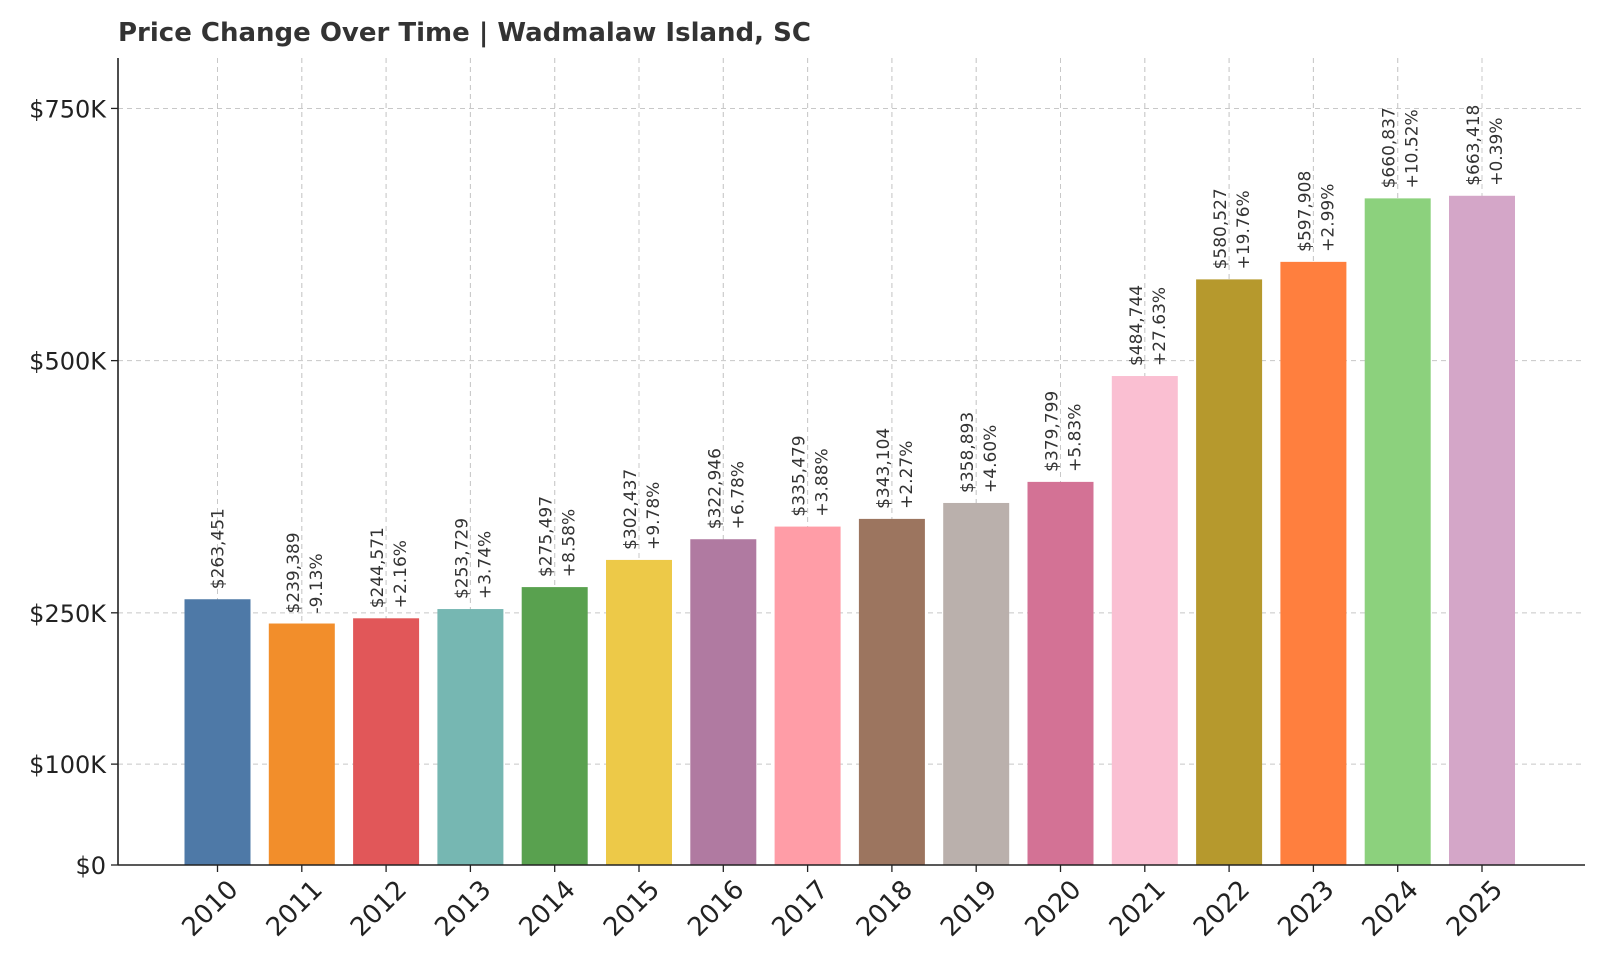 This screenshot has height=960, width=1600. Describe the element at coordinates (1244, 229) in the screenshot. I see `change-label-2022: +19.76%` at that location.